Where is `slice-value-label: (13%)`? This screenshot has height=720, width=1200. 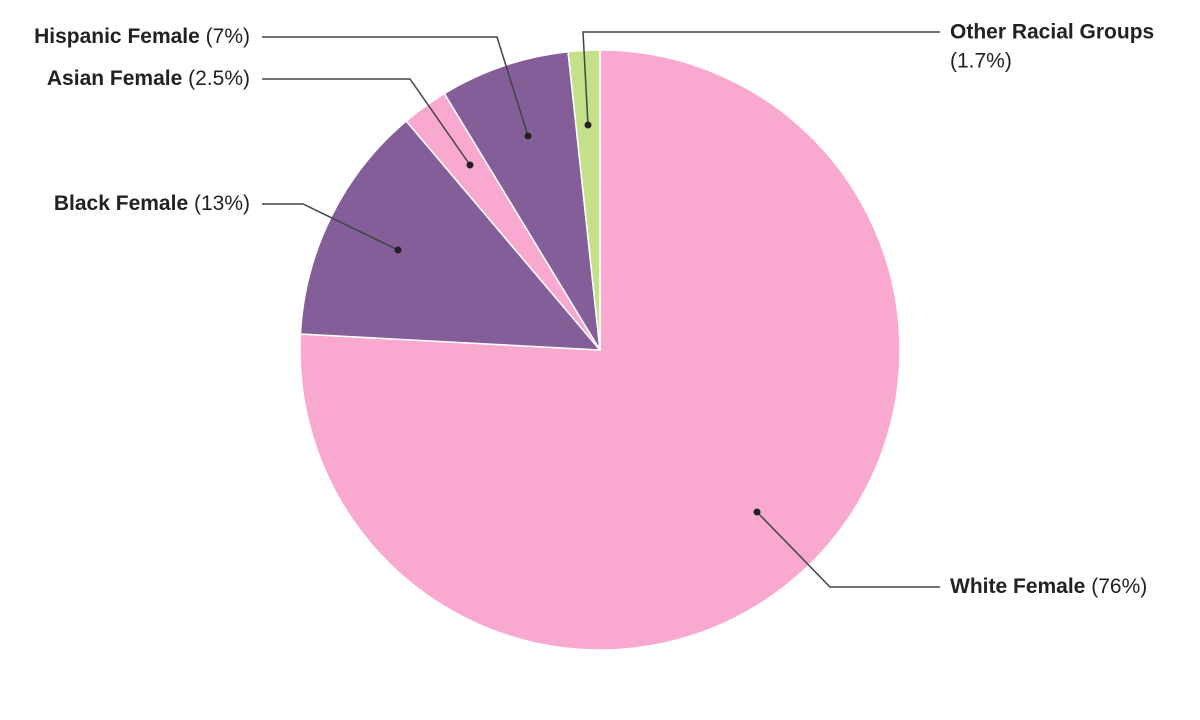
slice-value-label: (13%) is located at coordinates (222, 203).